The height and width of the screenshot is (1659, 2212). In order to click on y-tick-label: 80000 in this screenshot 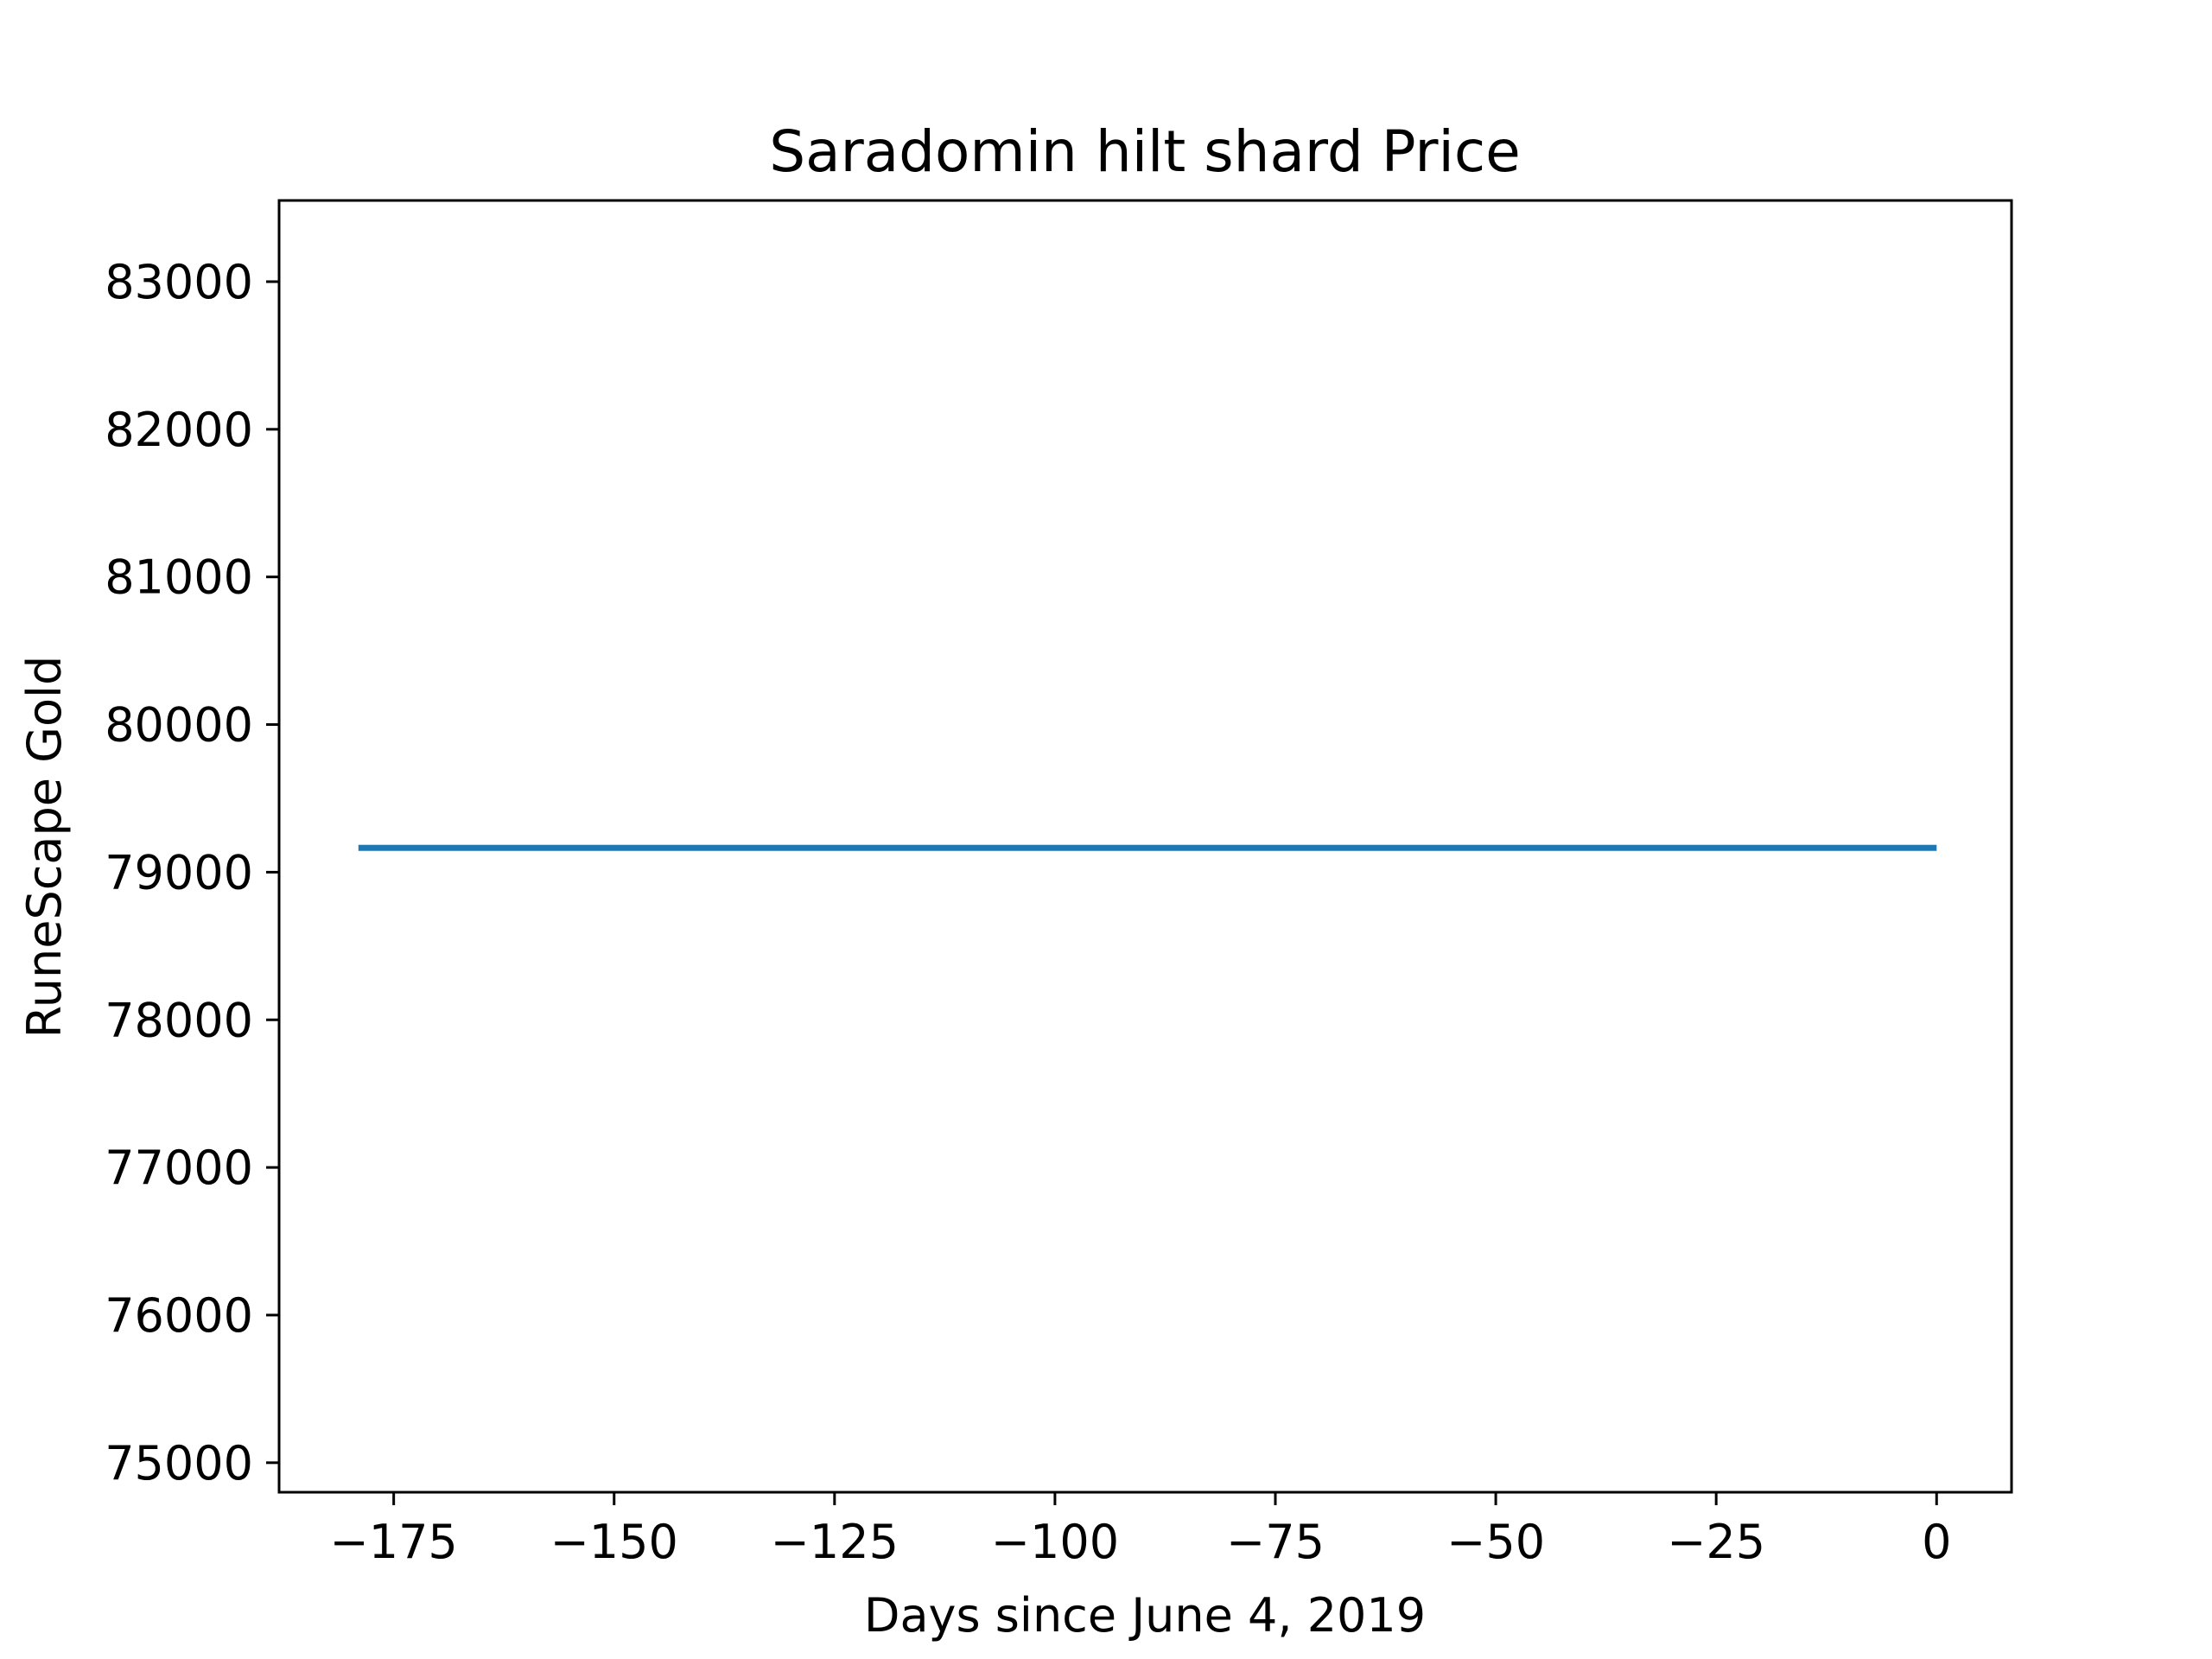, I will do `click(179, 725)`.